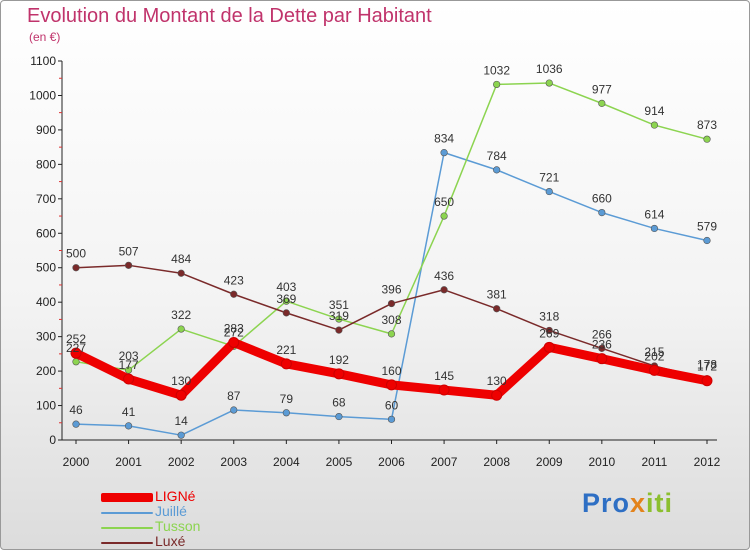 The image size is (750, 550). What do you see at coordinates (46, 371) in the screenshot?
I see `y-tick-label: 200` at bounding box center [46, 371].